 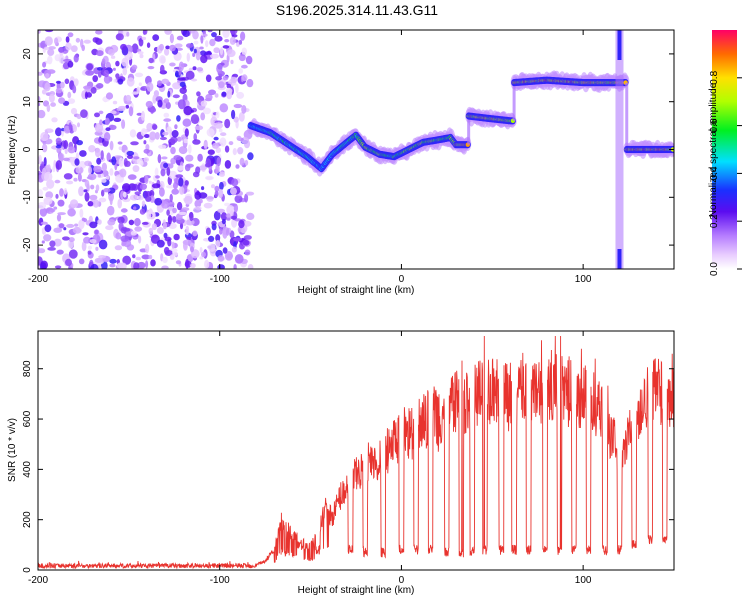 I want to click on spectrogram-y-tick-label: -10, so click(x=27, y=197).